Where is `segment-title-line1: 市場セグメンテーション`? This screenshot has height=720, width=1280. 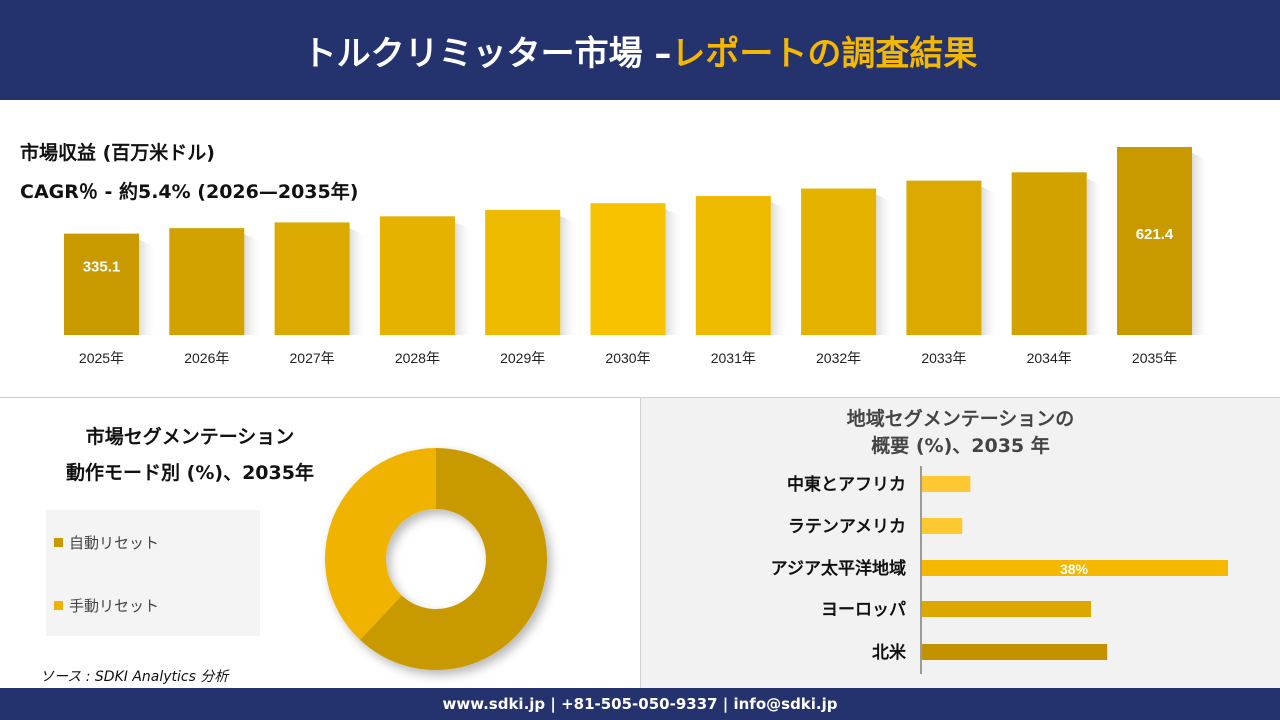
segment-title-line1: 市場セグメンテーション is located at coordinates (190, 437).